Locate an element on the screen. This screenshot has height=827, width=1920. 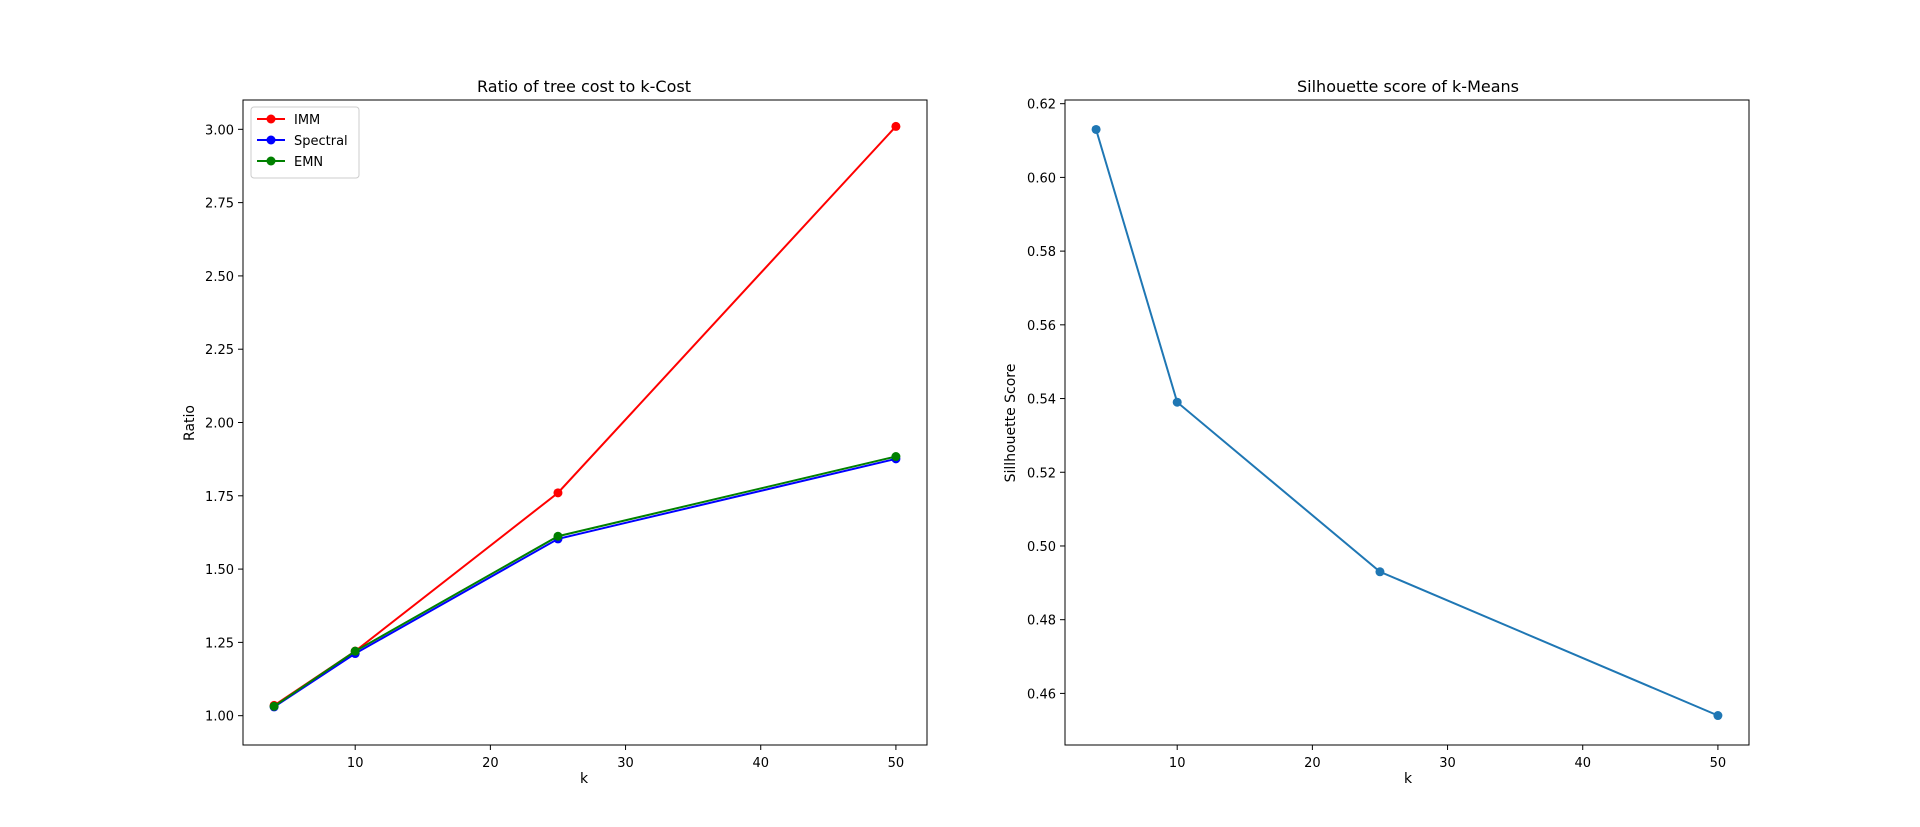
ratio-chart-xlabel: k is located at coordinates (584, 779).